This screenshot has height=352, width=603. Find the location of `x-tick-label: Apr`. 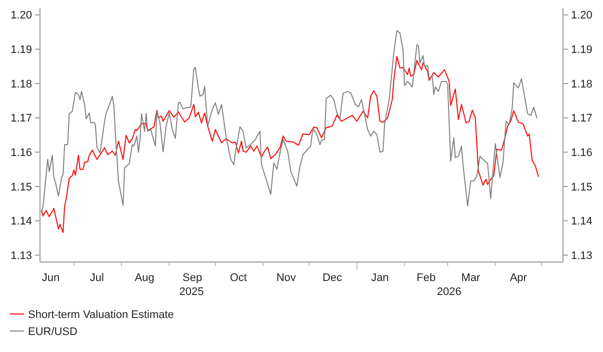

x-tick-label: Apr is located at coordinates (519, 278).